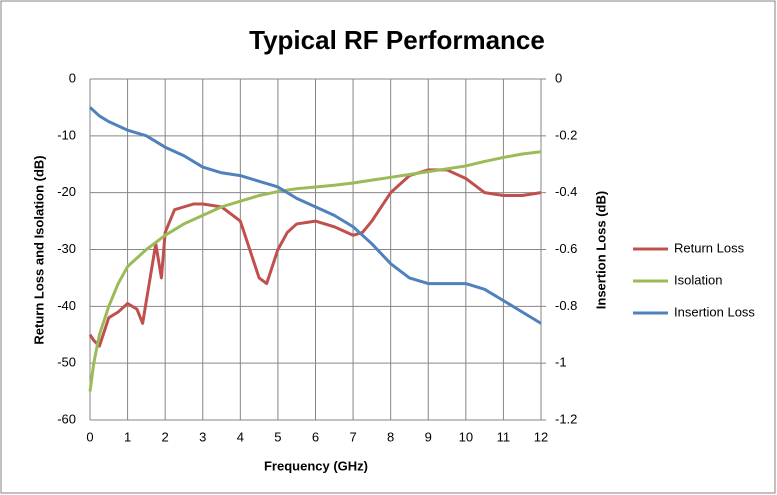 This screenshot has height=495, width=777. I want to click on y-tick-label: -20, so click(66, 191).